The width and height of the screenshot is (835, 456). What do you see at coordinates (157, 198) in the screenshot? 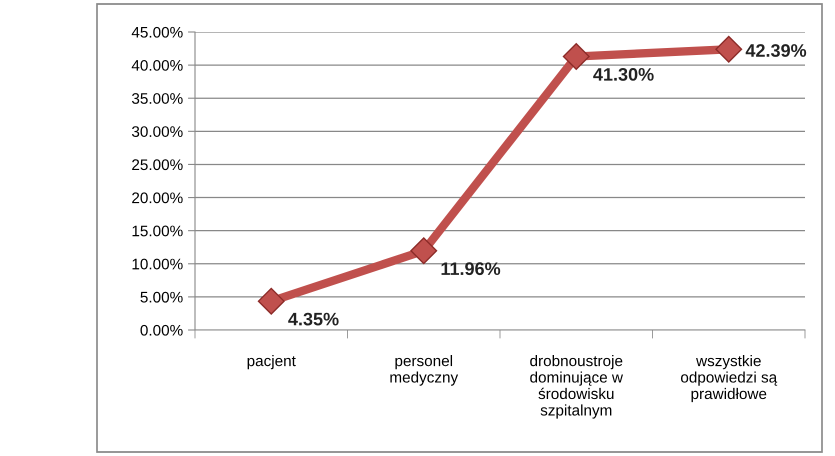
I see `y-tick-label: 20.00%` at bounding box center [157, 198].